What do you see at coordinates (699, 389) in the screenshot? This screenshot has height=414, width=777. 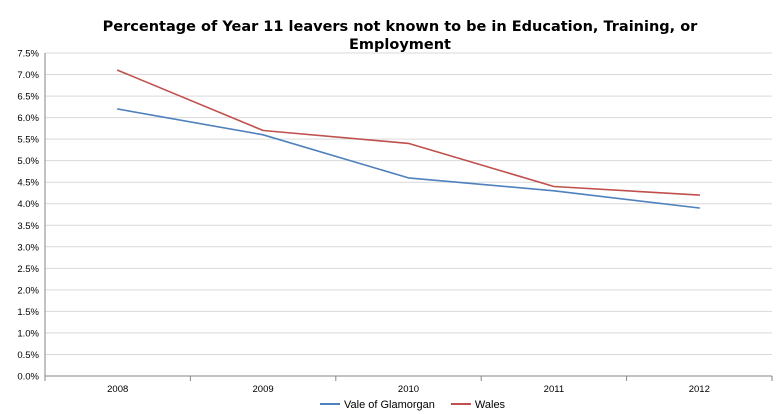 I see `x-tick-label: 2012` at bounding box center [699, 389].